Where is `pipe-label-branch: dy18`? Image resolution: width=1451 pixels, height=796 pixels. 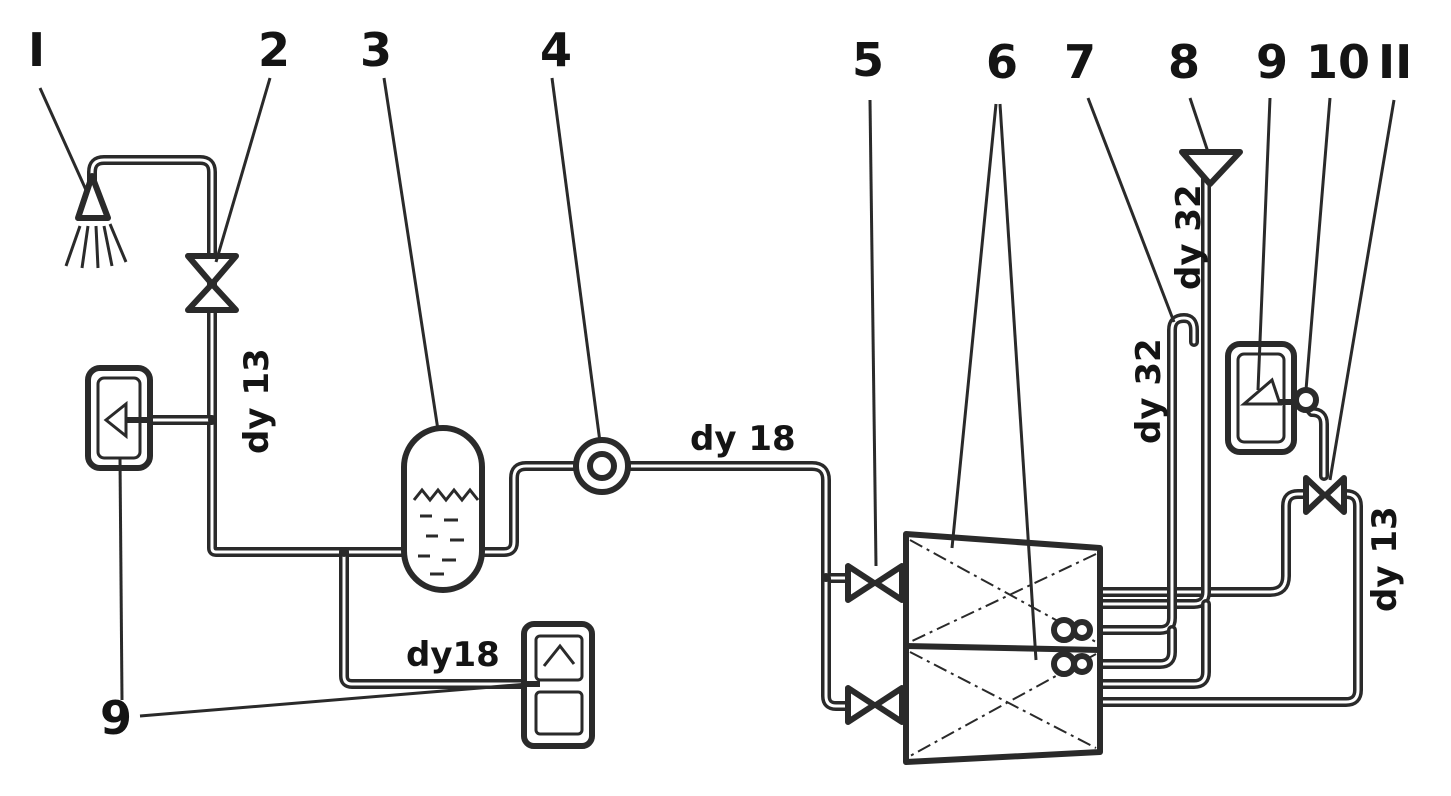
pipe-label-branch: dy18 is located at coordinates (453, 655).